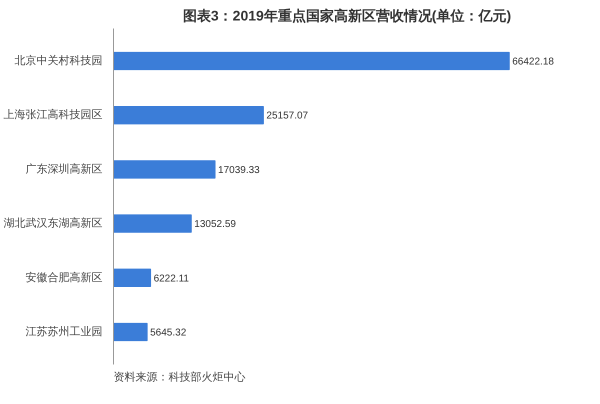  What do you see at coordinates (180, 377) in the screenshot?
I see `text: 资料来源：科技部火炬中心` at bounding box center [180, 377].